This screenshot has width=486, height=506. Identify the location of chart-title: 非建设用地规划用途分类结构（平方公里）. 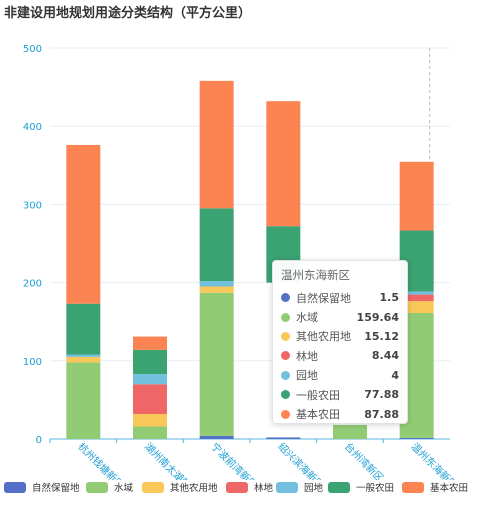
(128, 13).